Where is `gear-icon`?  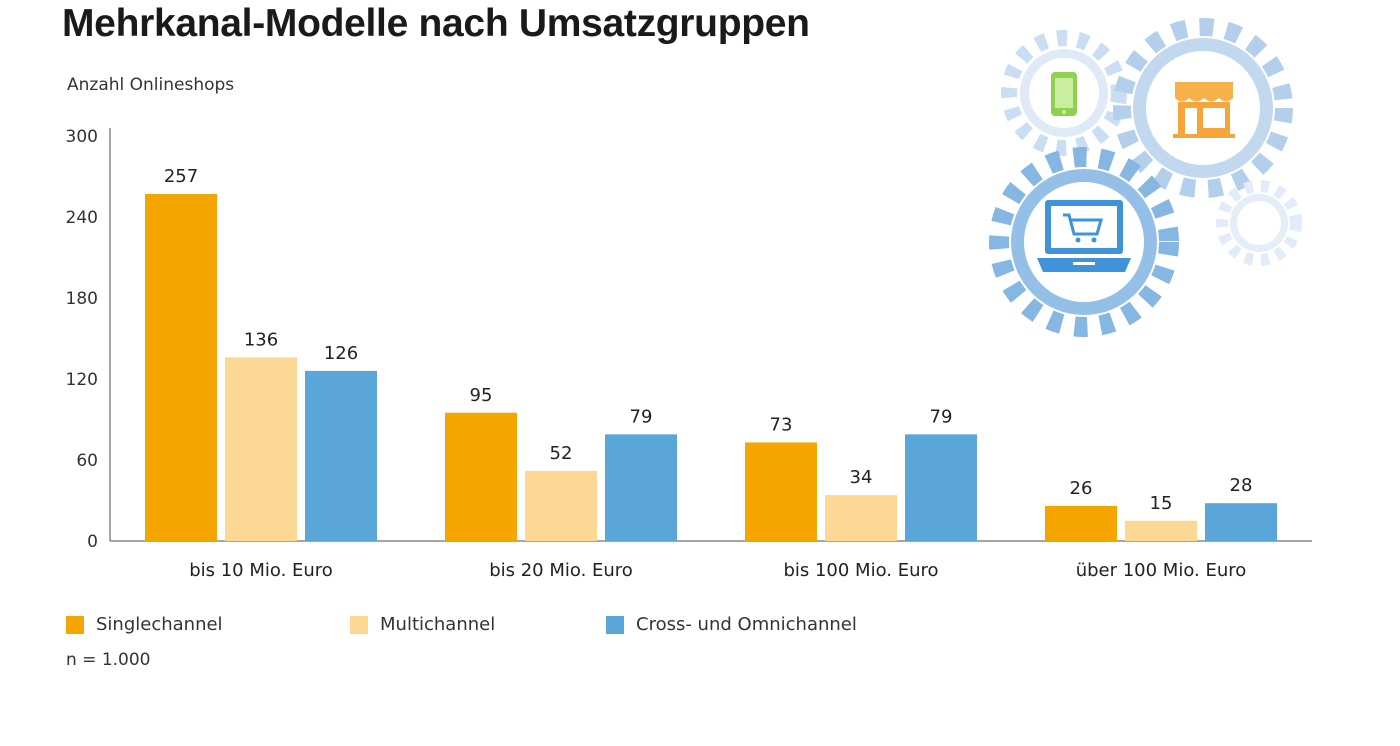
gear-icon is located at coordinates (1259, 223).